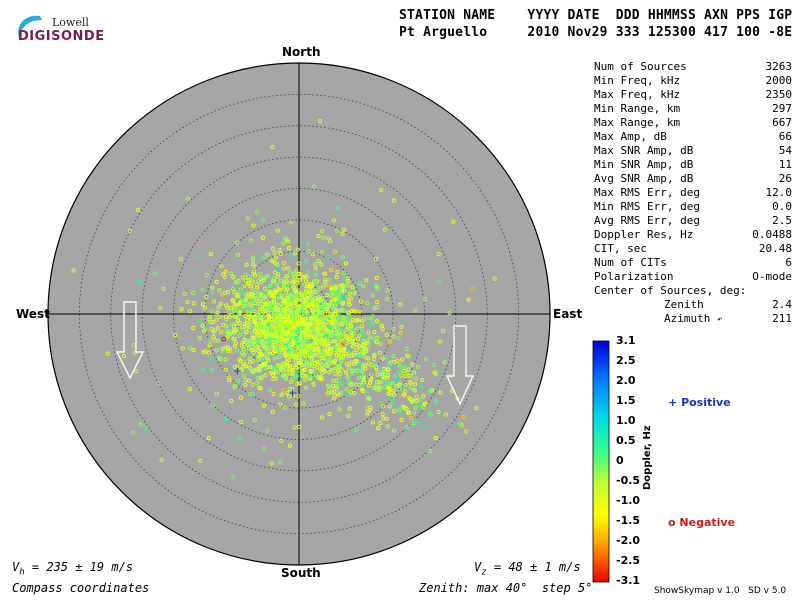 Image resolution: width=800 pixels, height=600 pixels. Describe the element at coordinates (301, 573) in the screenshot. I see `compass-south: South` at that location.